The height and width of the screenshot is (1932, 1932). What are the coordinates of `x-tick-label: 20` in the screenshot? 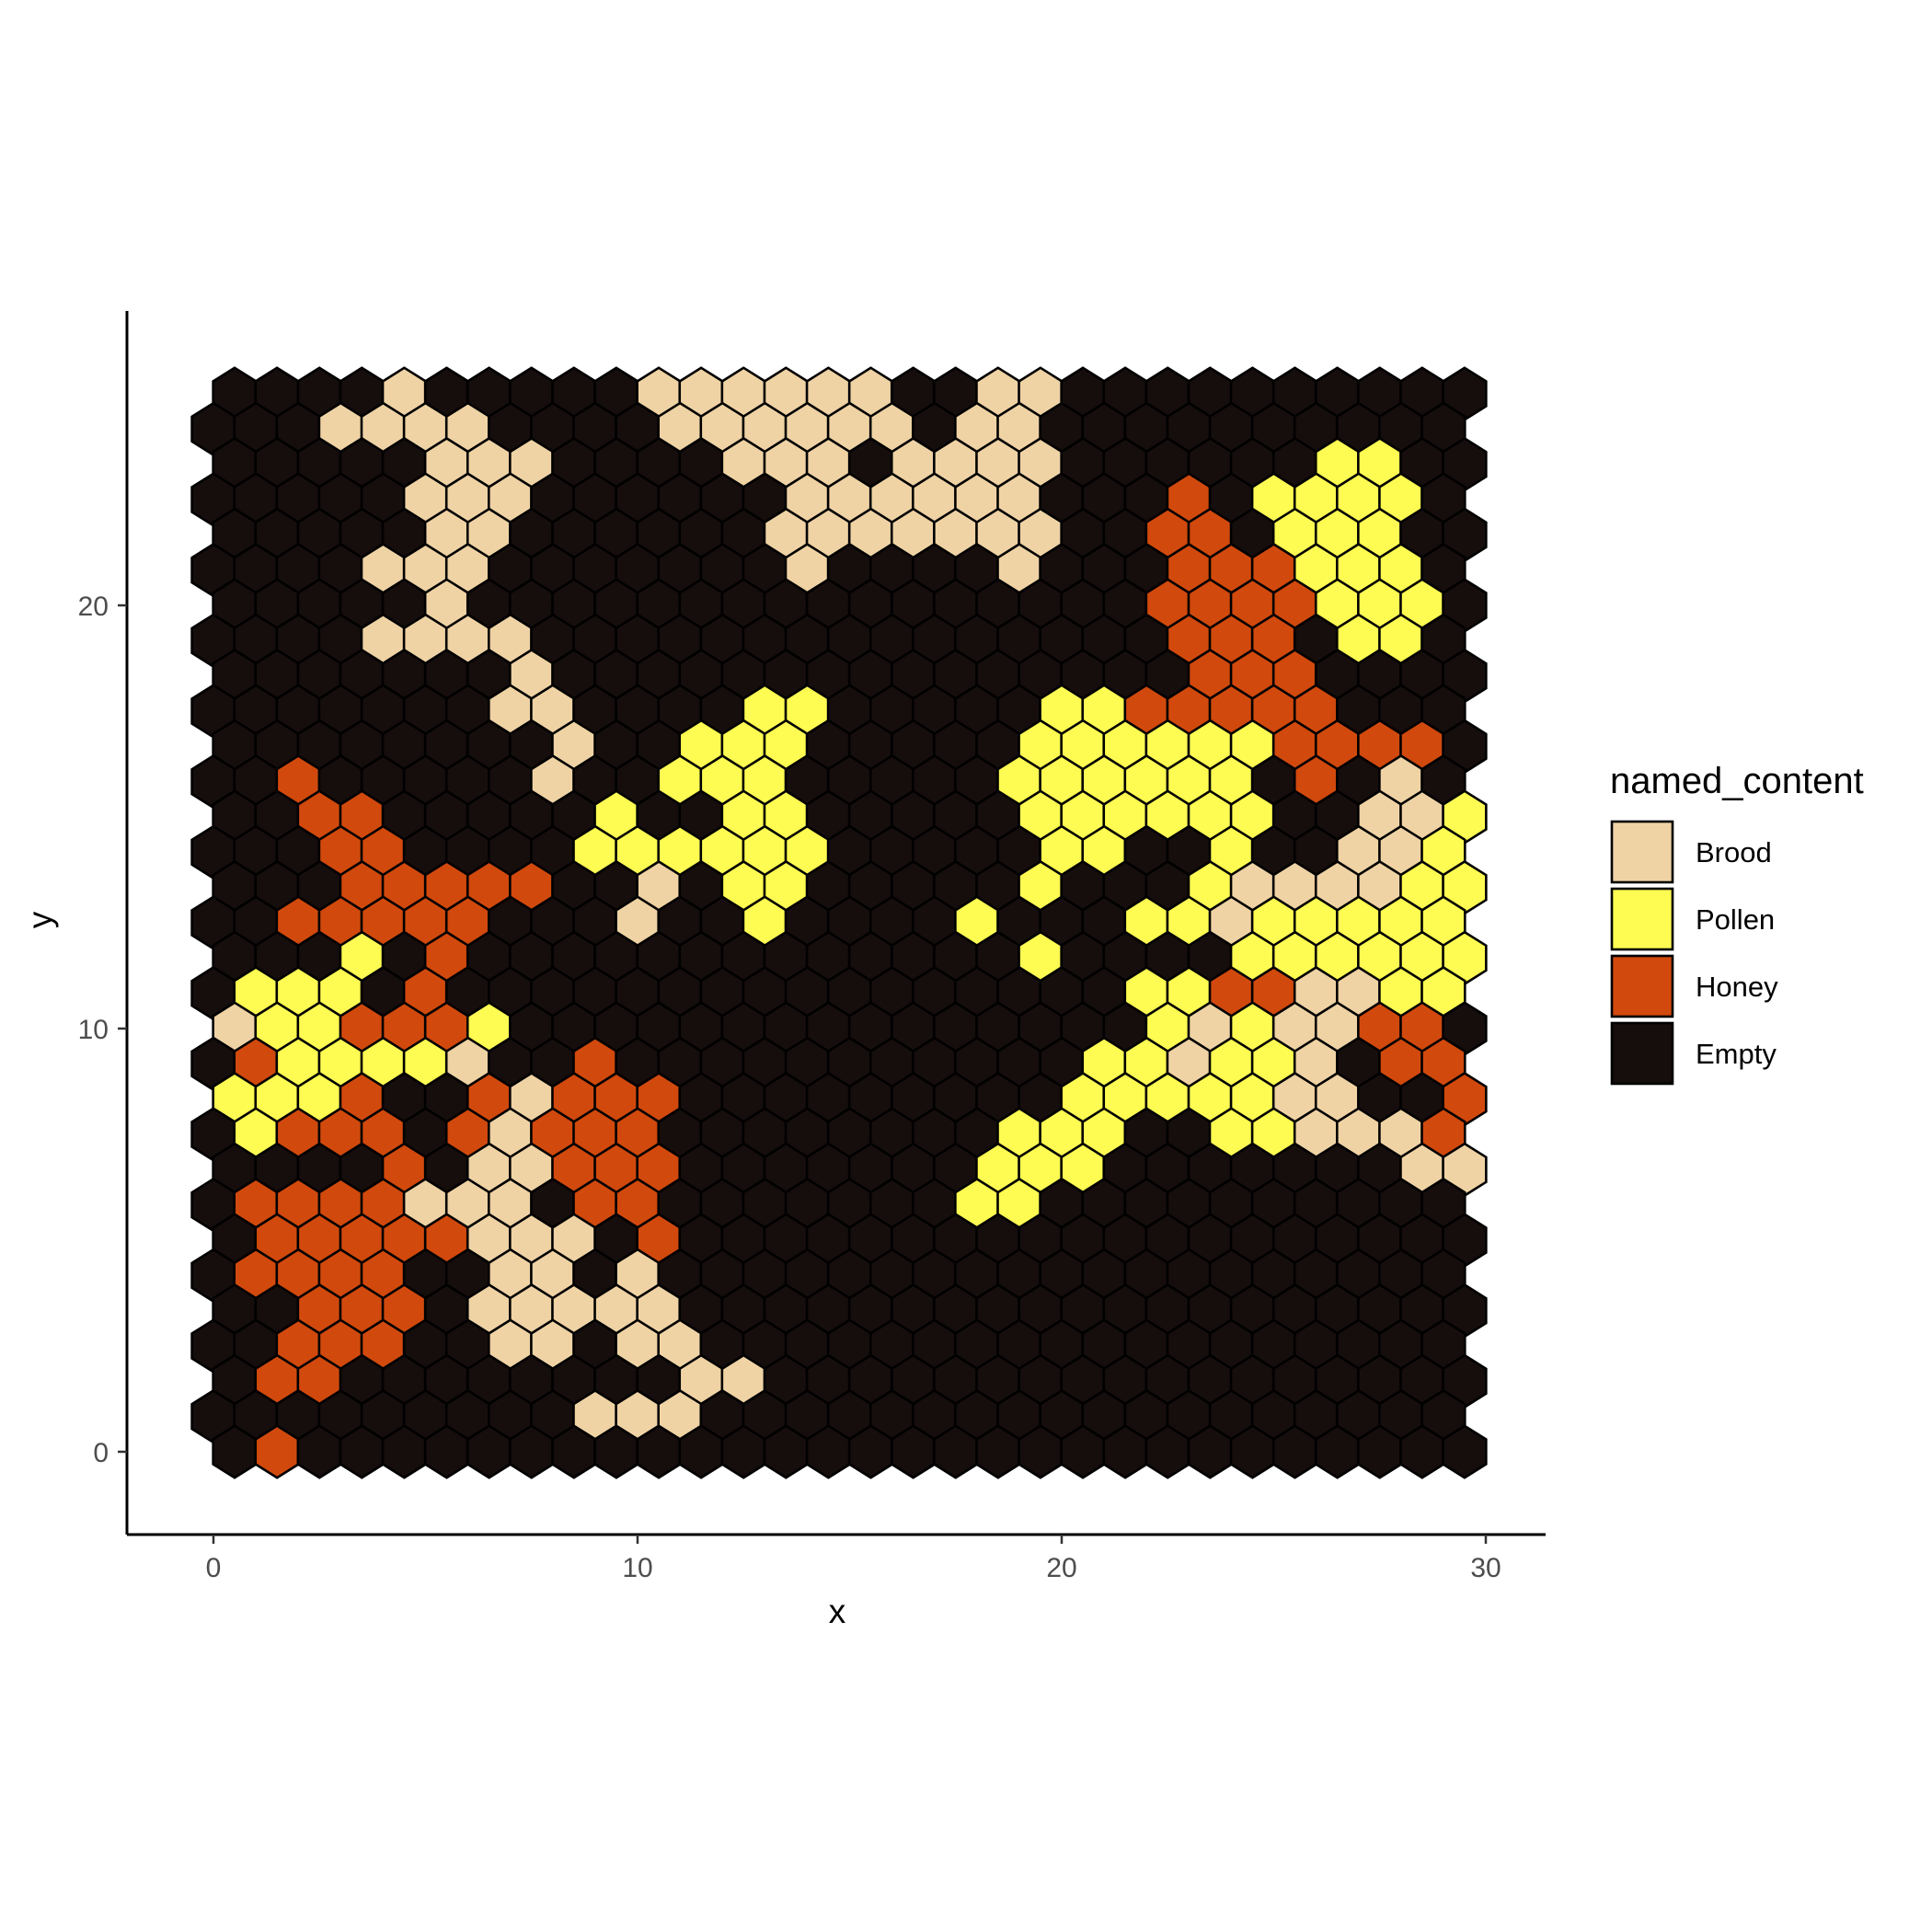 It's located at (1061, 1568).